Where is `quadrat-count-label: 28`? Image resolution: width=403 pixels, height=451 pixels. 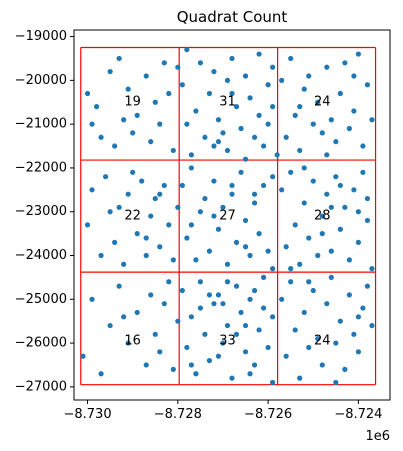
quadrat-count-label: 28 is located at coordinates (322, 216).